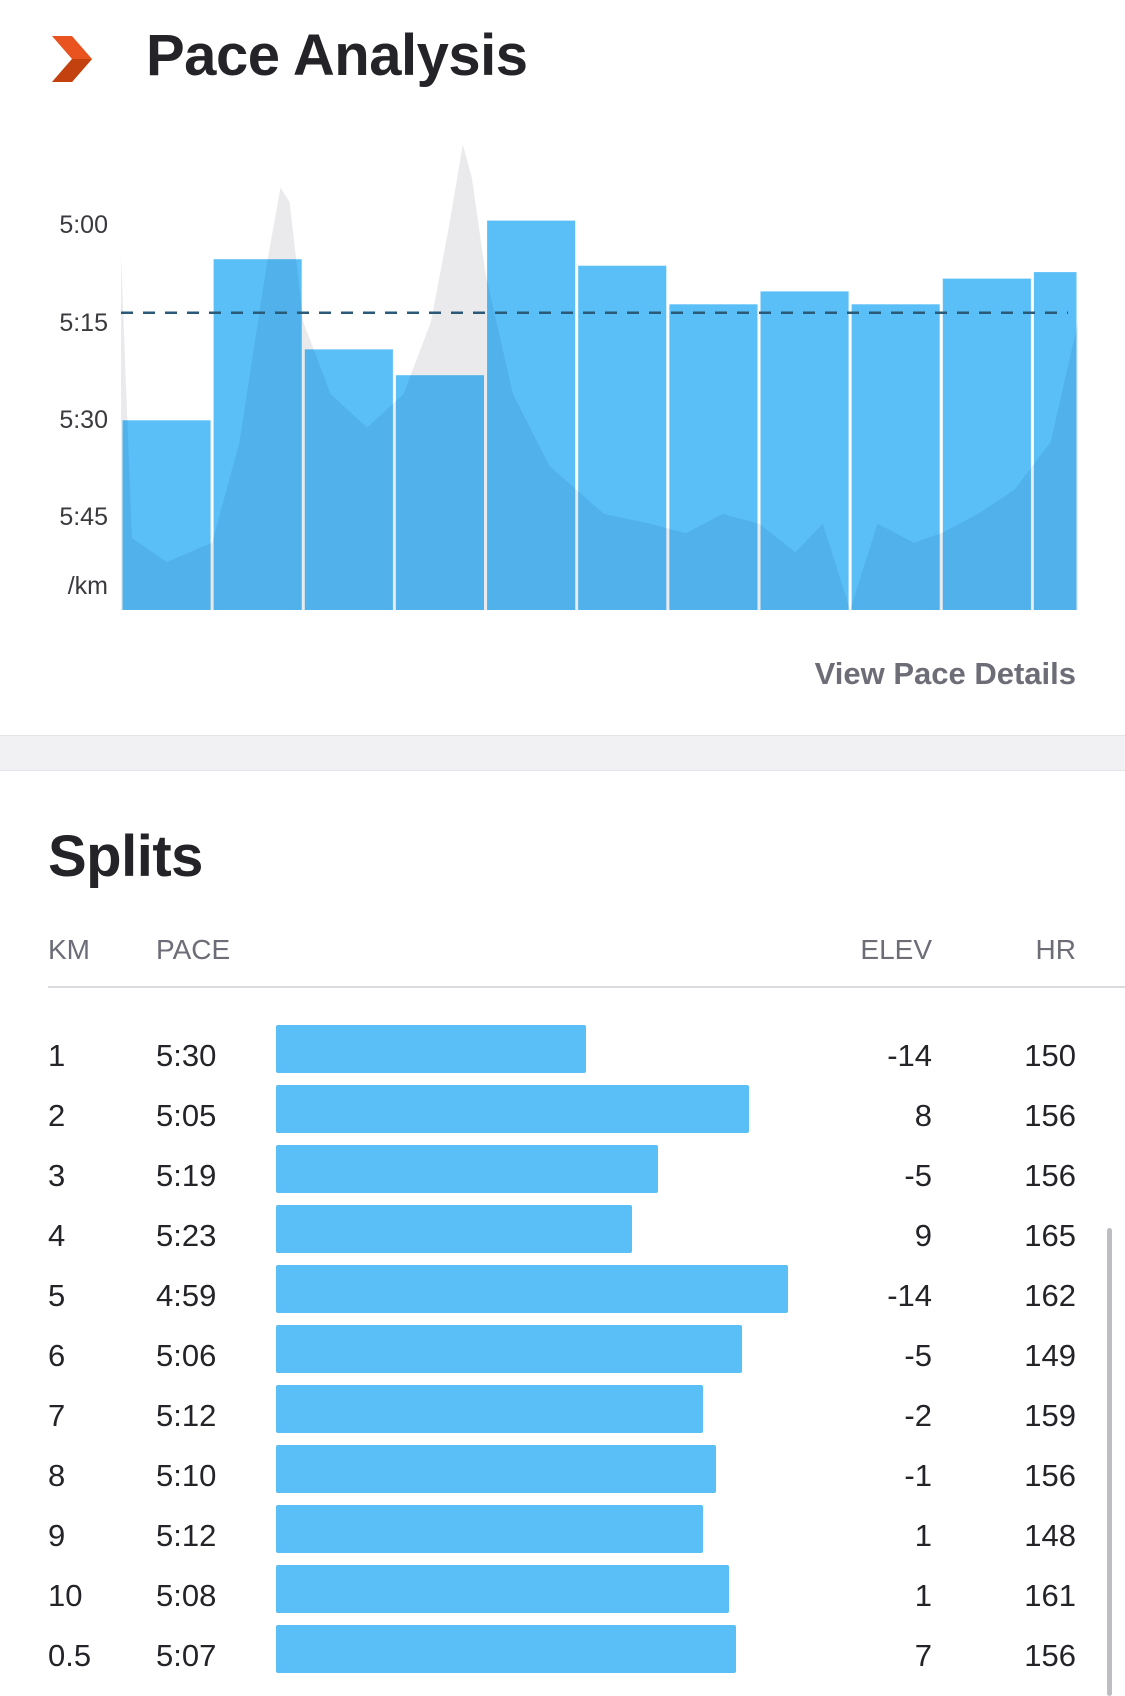 Image resolution: width=1125 pixels, height=1696 pixels. I want to click on split-km: 4, so click(57, 1235).